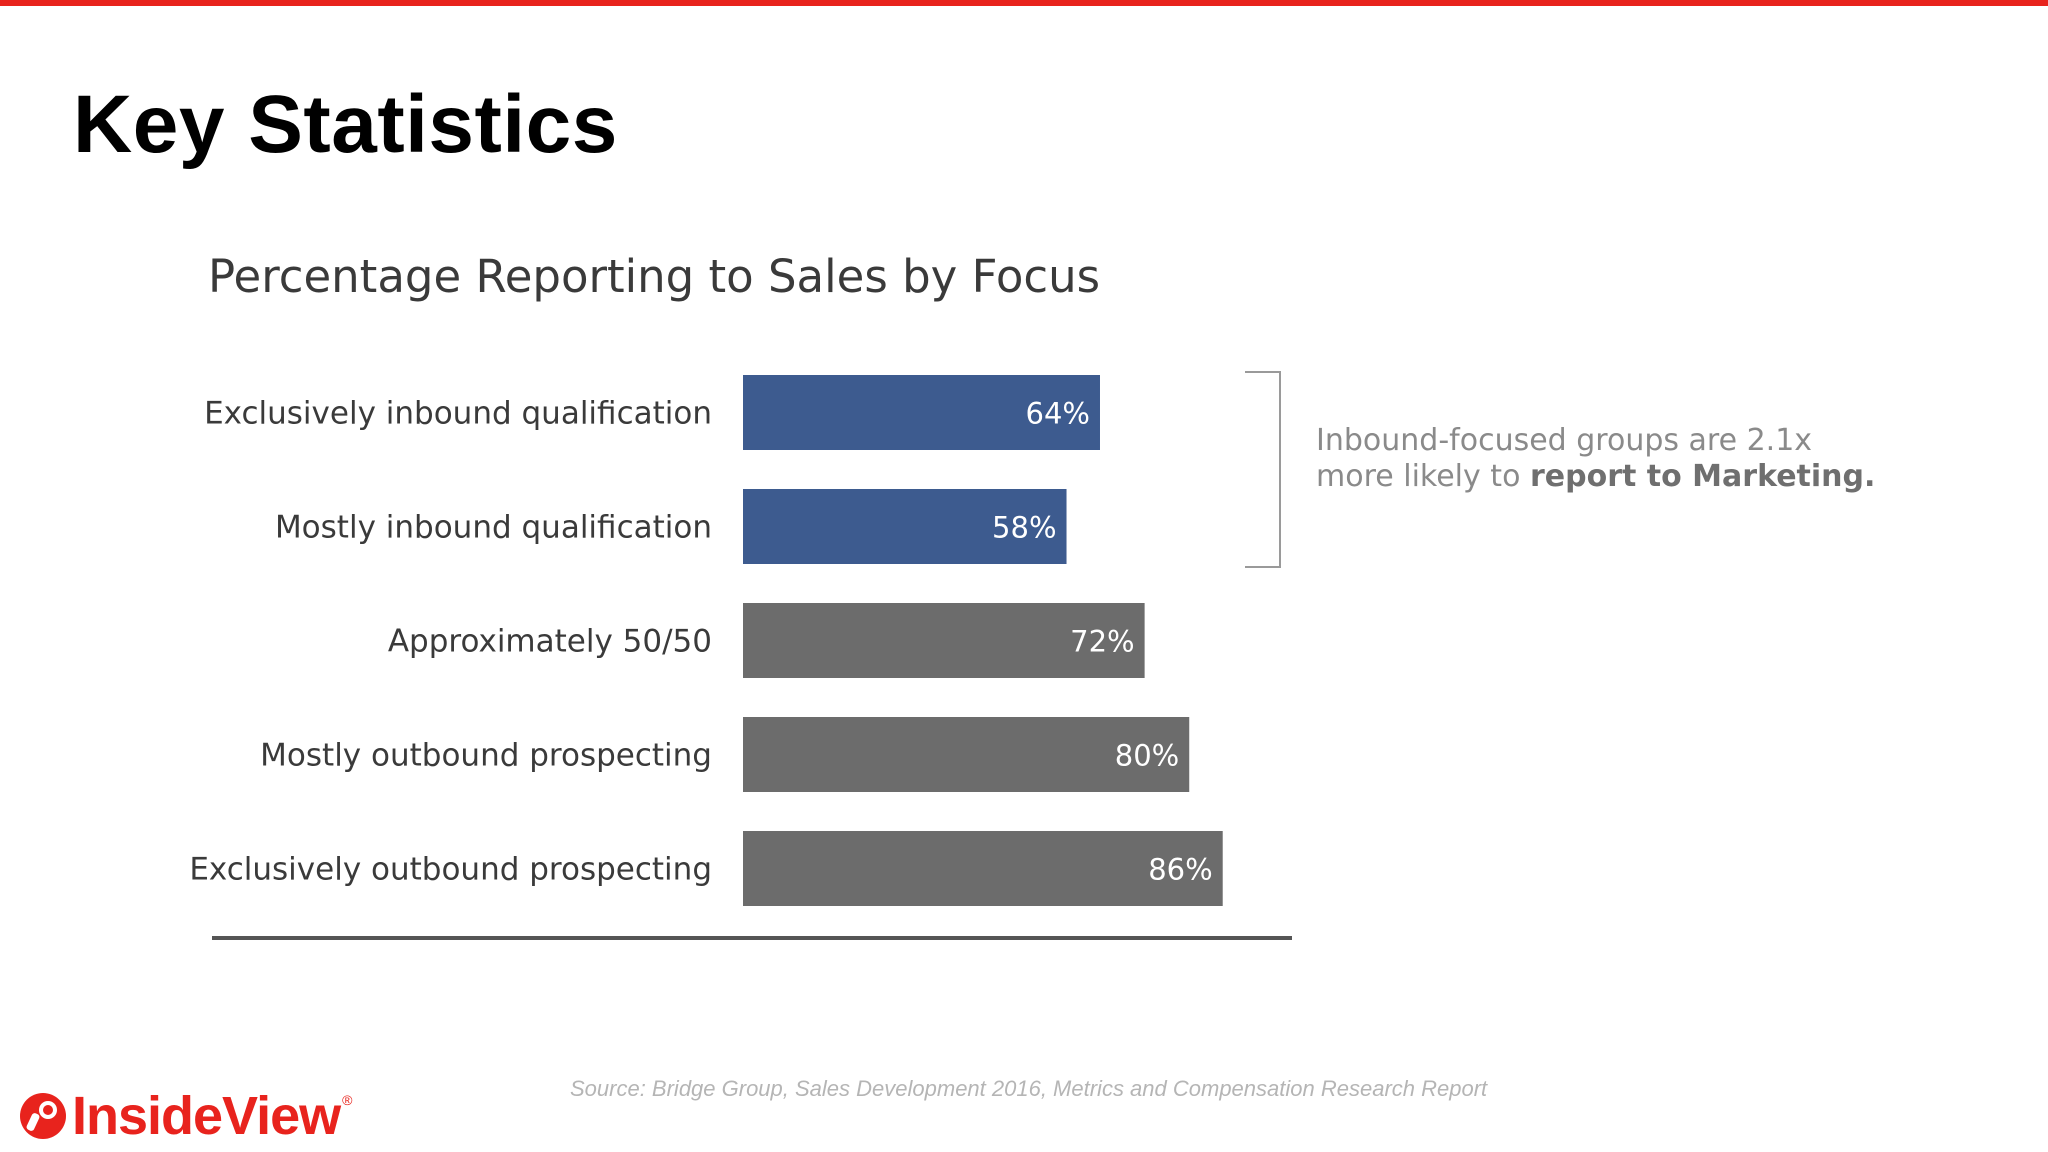  What do you see at coordinates (347, 1100) in the screenshot?
I see `registered-icon: ®` at bounding box center [347, 1100].